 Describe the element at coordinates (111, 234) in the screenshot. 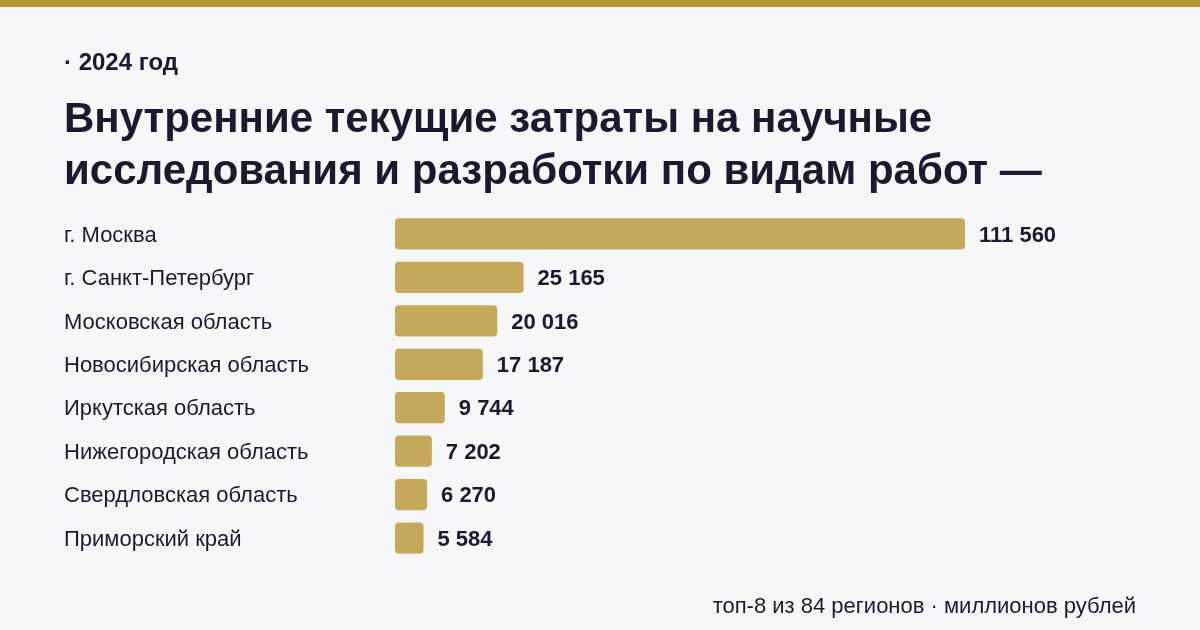

I see `y-tick-label: г. Москва` at that location.